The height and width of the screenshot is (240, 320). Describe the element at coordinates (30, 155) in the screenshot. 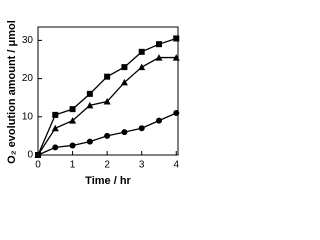

I see `y-tick-label: 0` at that location.